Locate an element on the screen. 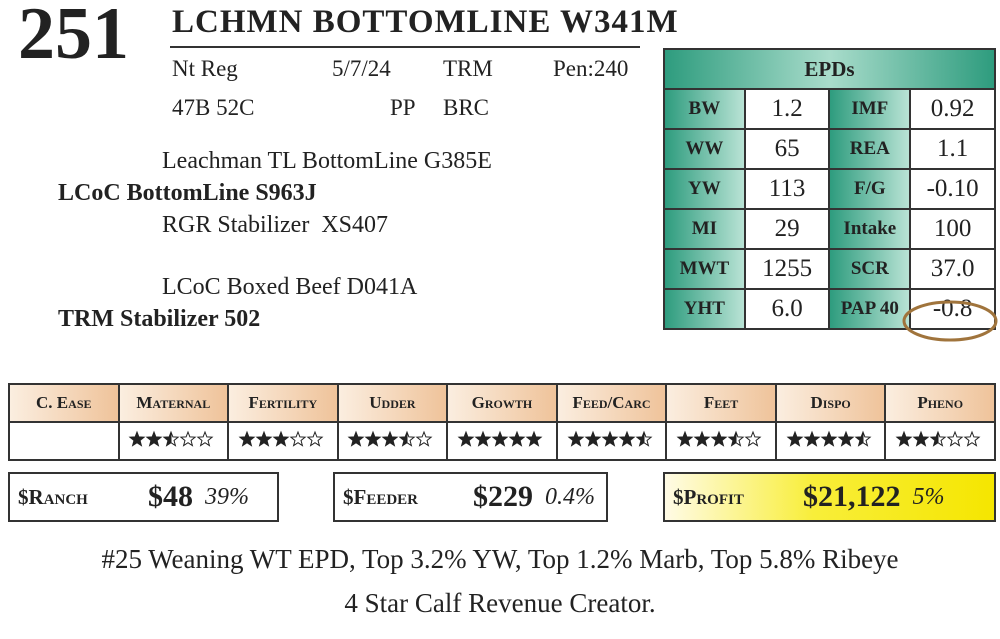 The height and width of the screenshot is (639, 1000). epd-label: WW is located at coordinates (704, 149).